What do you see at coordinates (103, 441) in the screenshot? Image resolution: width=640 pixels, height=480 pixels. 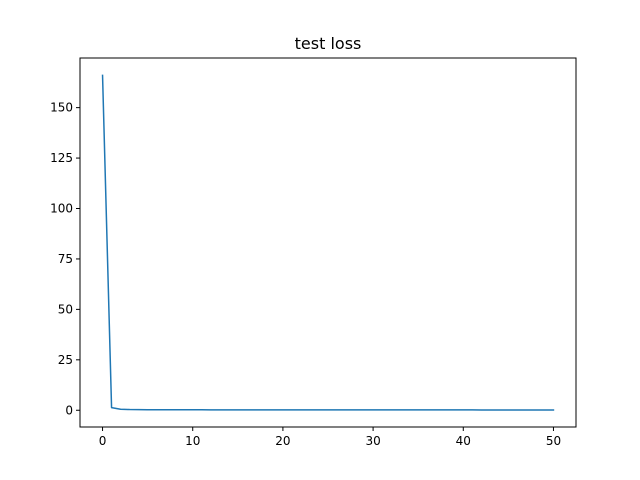 I see `x-tick-label: 0` at bounding box center [103, 441].